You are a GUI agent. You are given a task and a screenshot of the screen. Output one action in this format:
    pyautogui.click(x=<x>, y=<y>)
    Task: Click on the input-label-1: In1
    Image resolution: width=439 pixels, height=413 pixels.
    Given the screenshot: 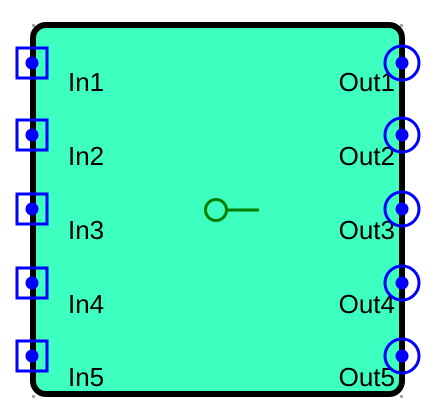 What is the action you would take?
    pyautogui.click(x=86, y=82)
    